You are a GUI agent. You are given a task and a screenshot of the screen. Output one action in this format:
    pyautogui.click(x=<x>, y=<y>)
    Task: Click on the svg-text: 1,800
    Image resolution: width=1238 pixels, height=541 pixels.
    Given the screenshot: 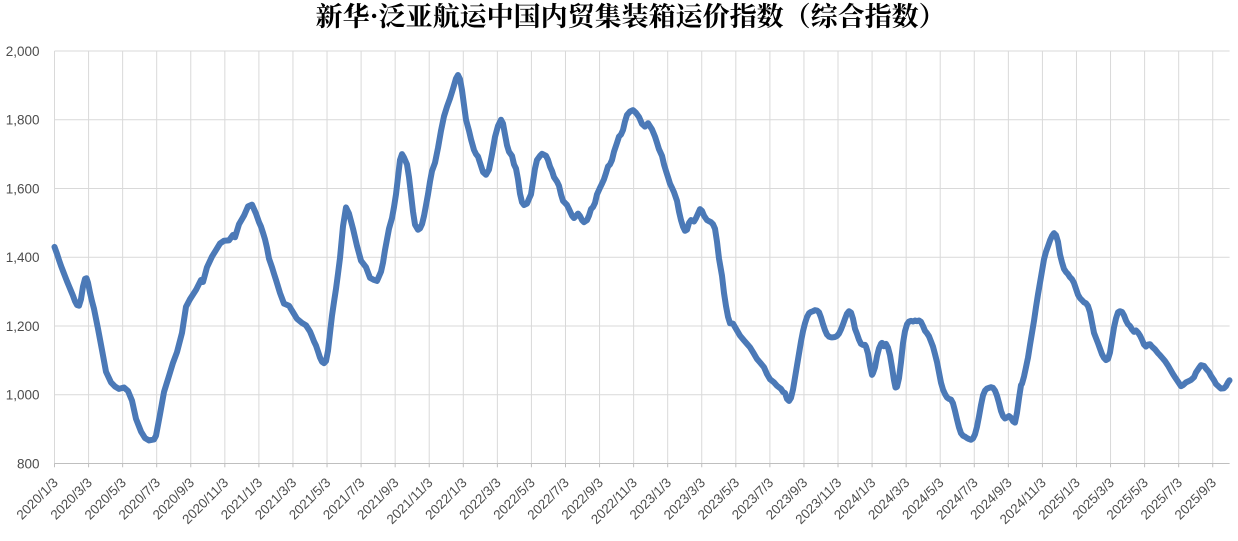 What is the action you would take?
    pyautogui.click(x=23, y=120)
    